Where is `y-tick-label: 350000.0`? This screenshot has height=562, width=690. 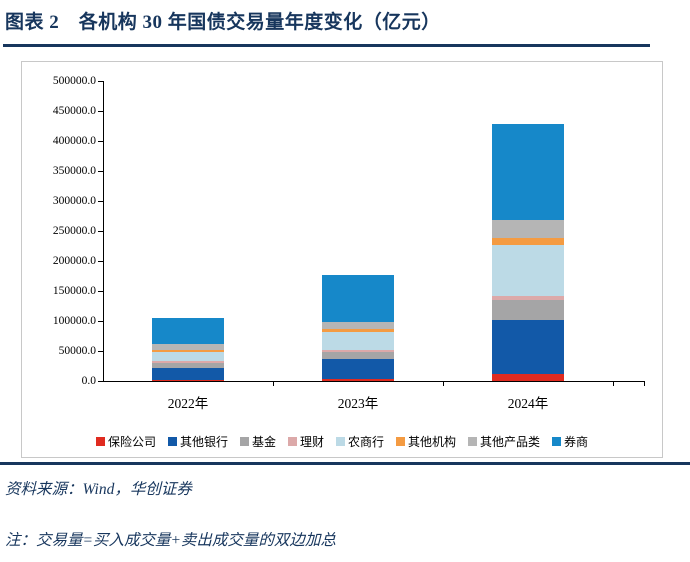 y-tick-label: 350000.0 is located at coordinates (74, 171).